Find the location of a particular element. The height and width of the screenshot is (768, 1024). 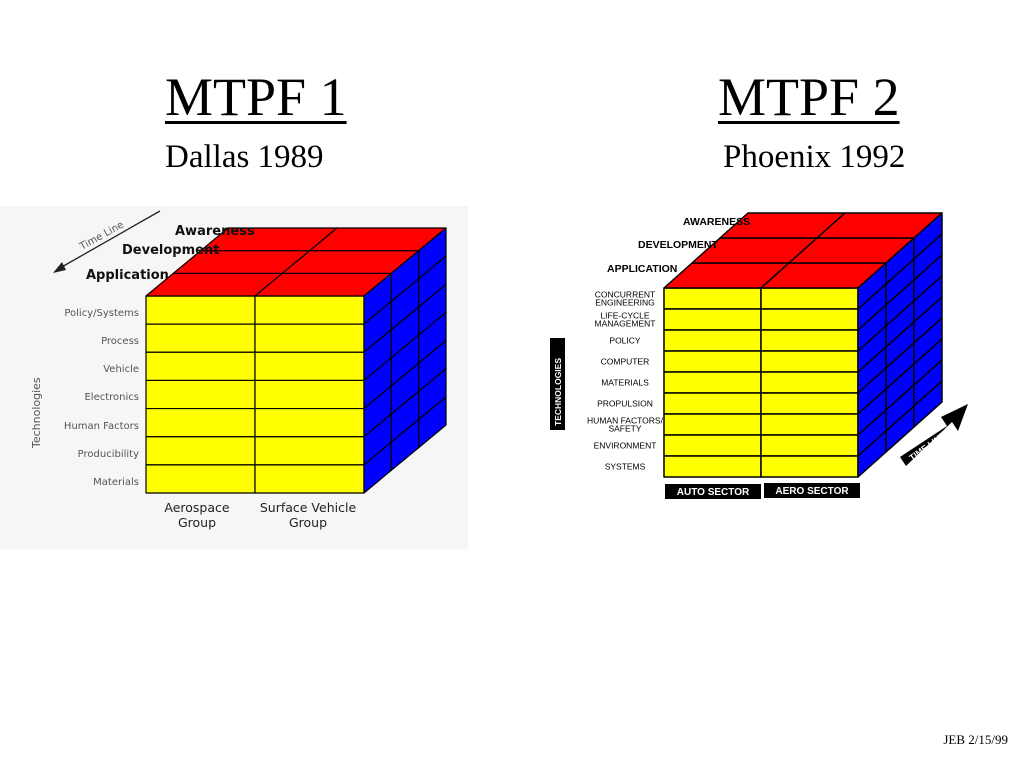

mtpf2-tech-label: MANAGEMENT is located at coordinates (625, 324).